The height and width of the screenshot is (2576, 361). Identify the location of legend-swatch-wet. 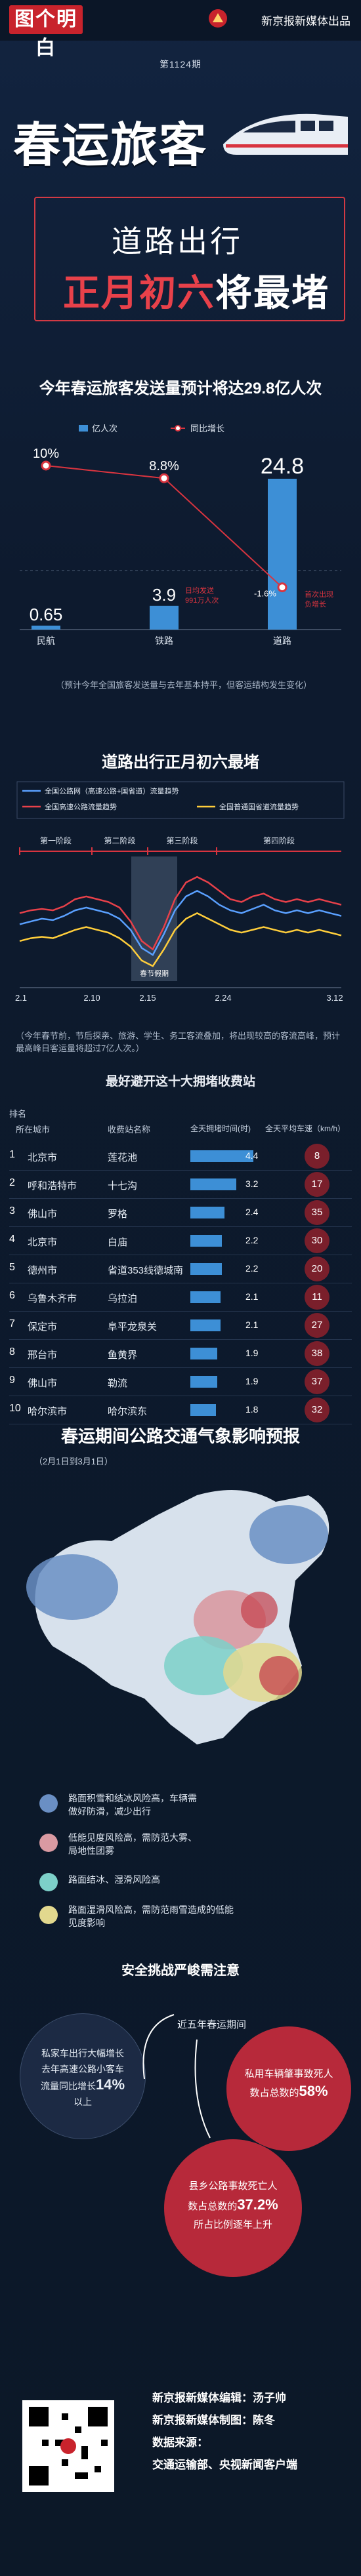
(48, 1915).